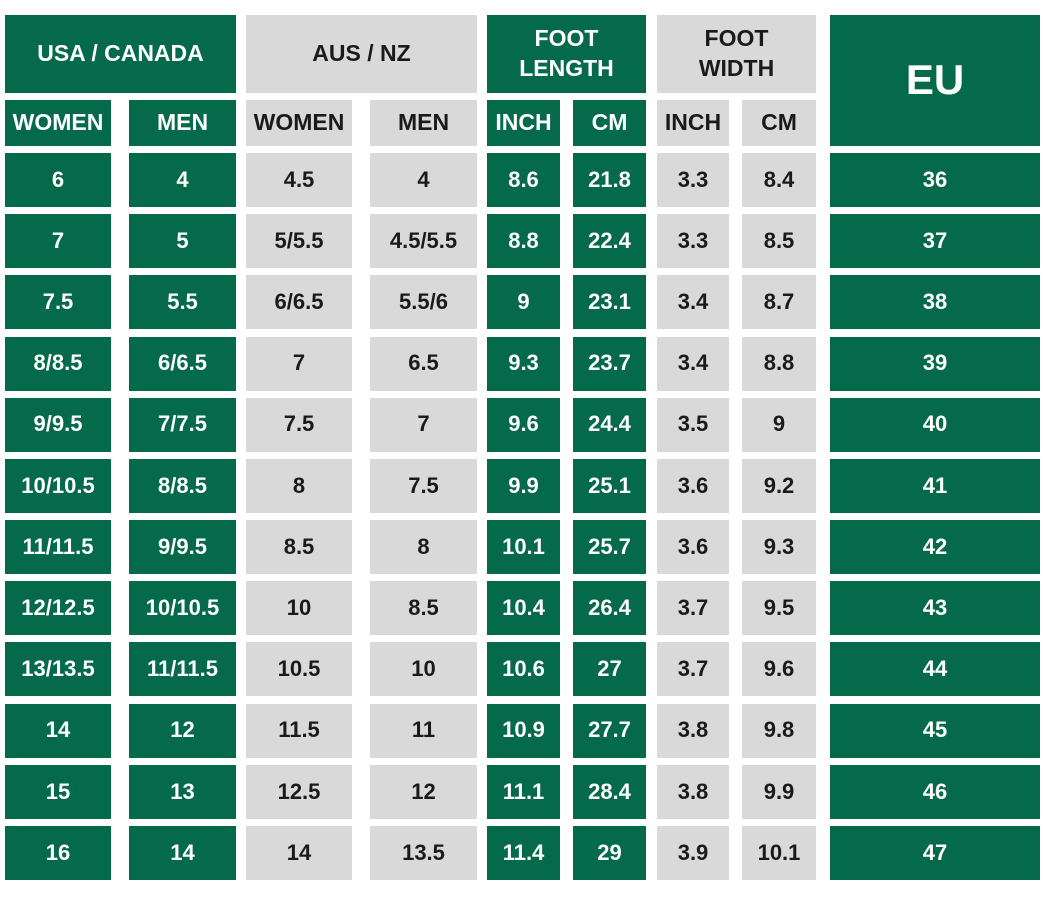 This screenshot has width=1044, height=898. I want to click on table-cell: 8.7, so click(779, 302).